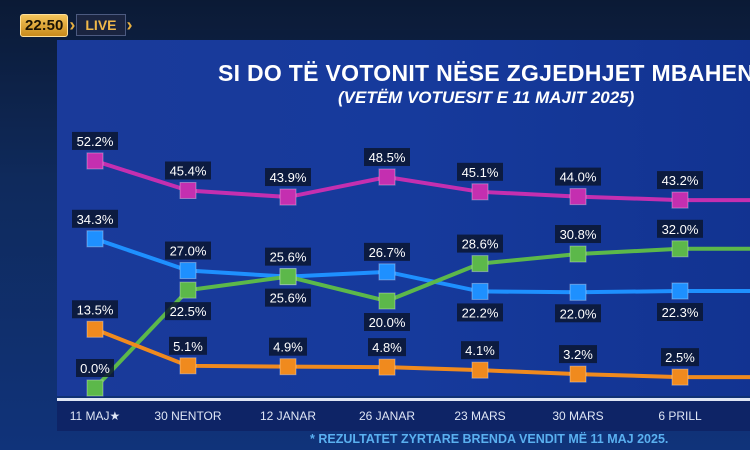 This screenshot has width=750, height=450. What do you see at coordinates (422, 353) in the screenshot?
I see `series-line-orange` at bounding box center [422, 353].